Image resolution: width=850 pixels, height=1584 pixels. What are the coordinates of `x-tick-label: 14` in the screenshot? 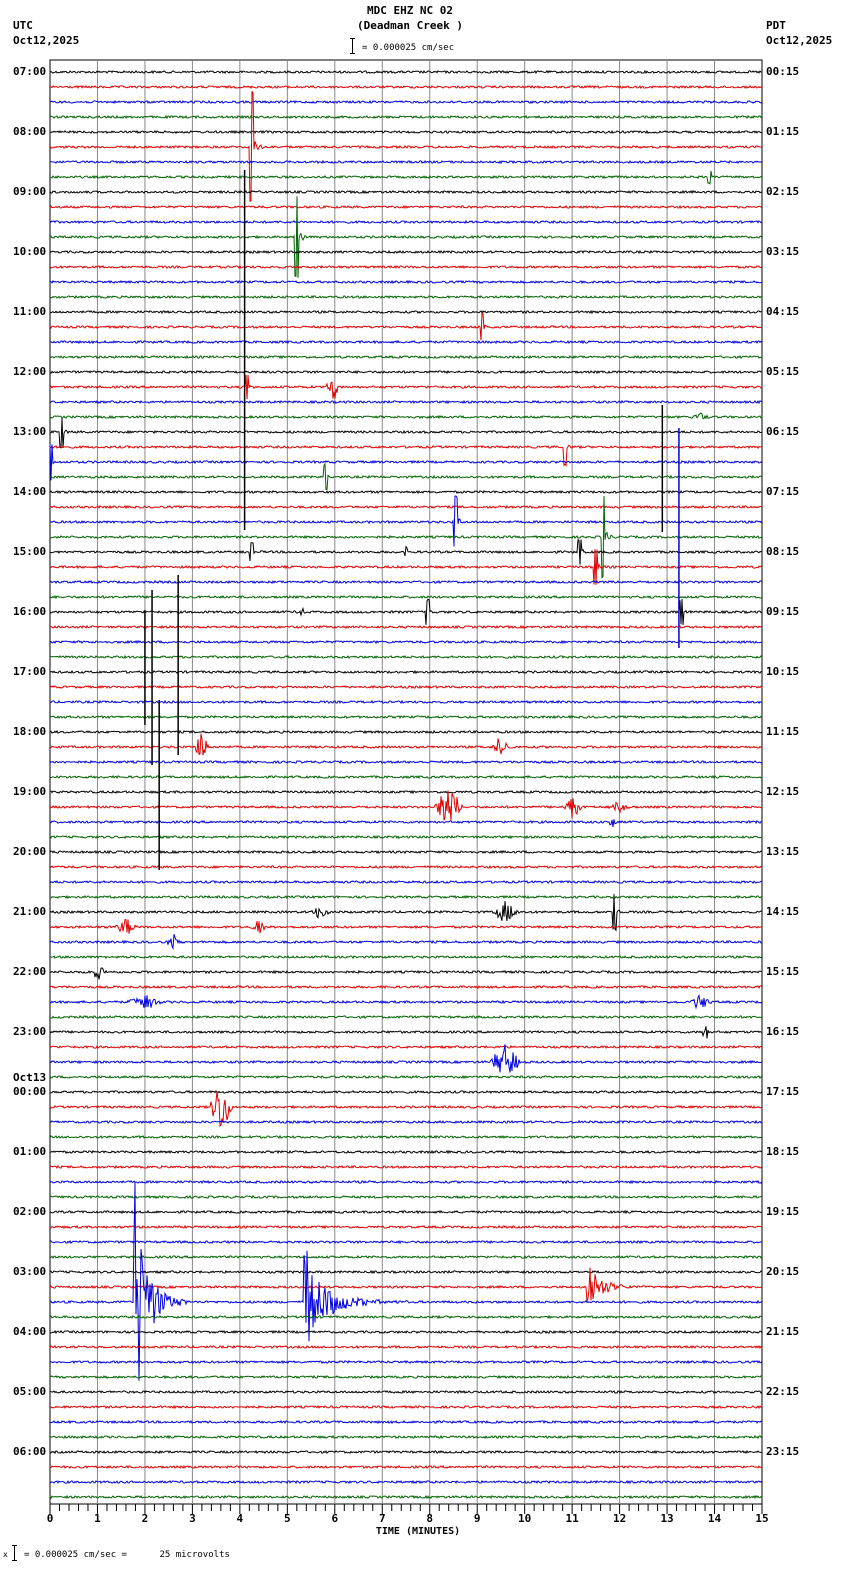 It's located at (714, 1518).